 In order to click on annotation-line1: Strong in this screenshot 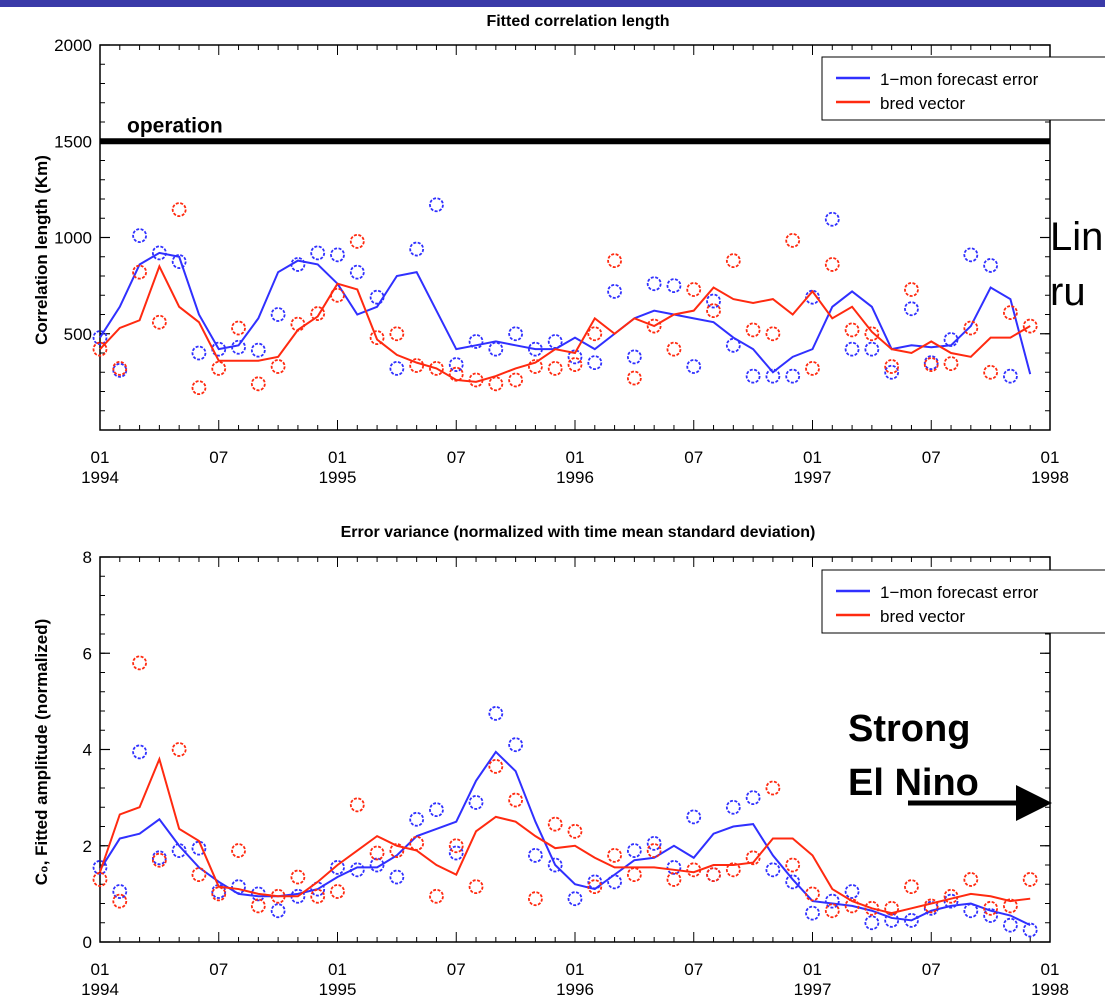, I will do `click(909, 729)`.